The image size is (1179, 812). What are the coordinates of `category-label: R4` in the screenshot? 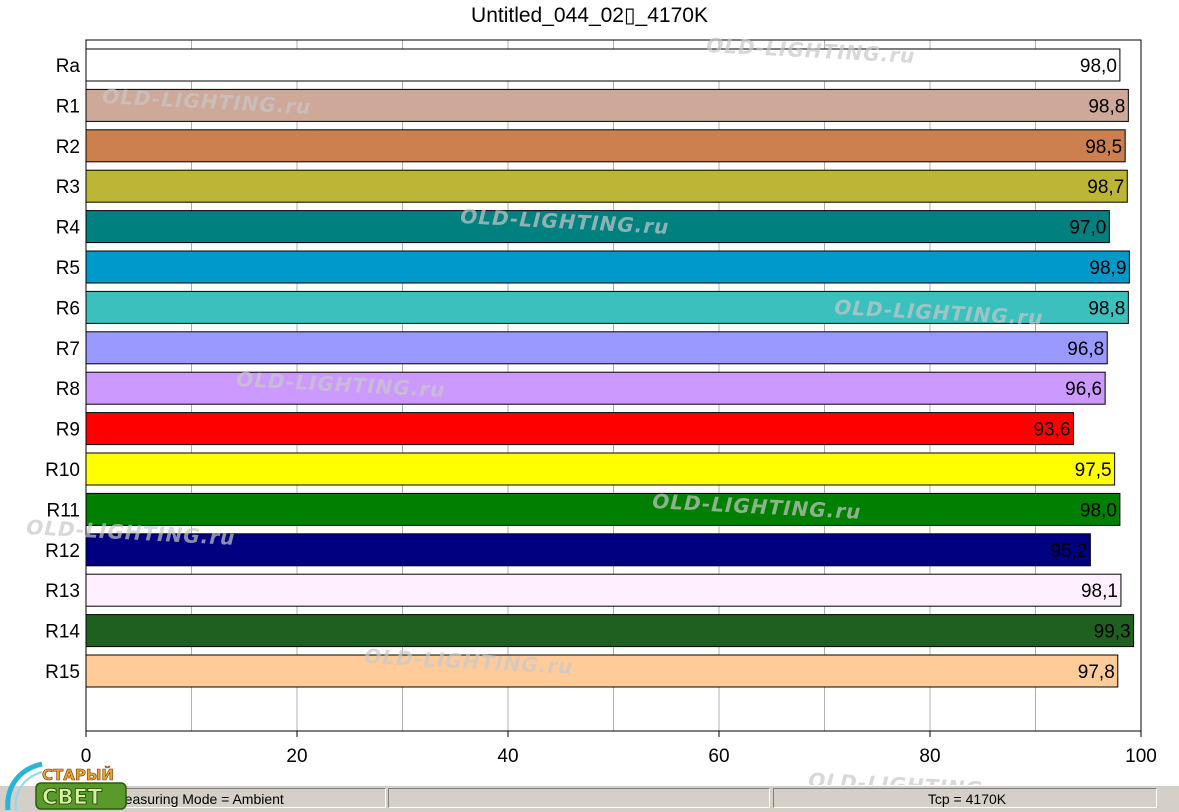 It's located at (68, 228).